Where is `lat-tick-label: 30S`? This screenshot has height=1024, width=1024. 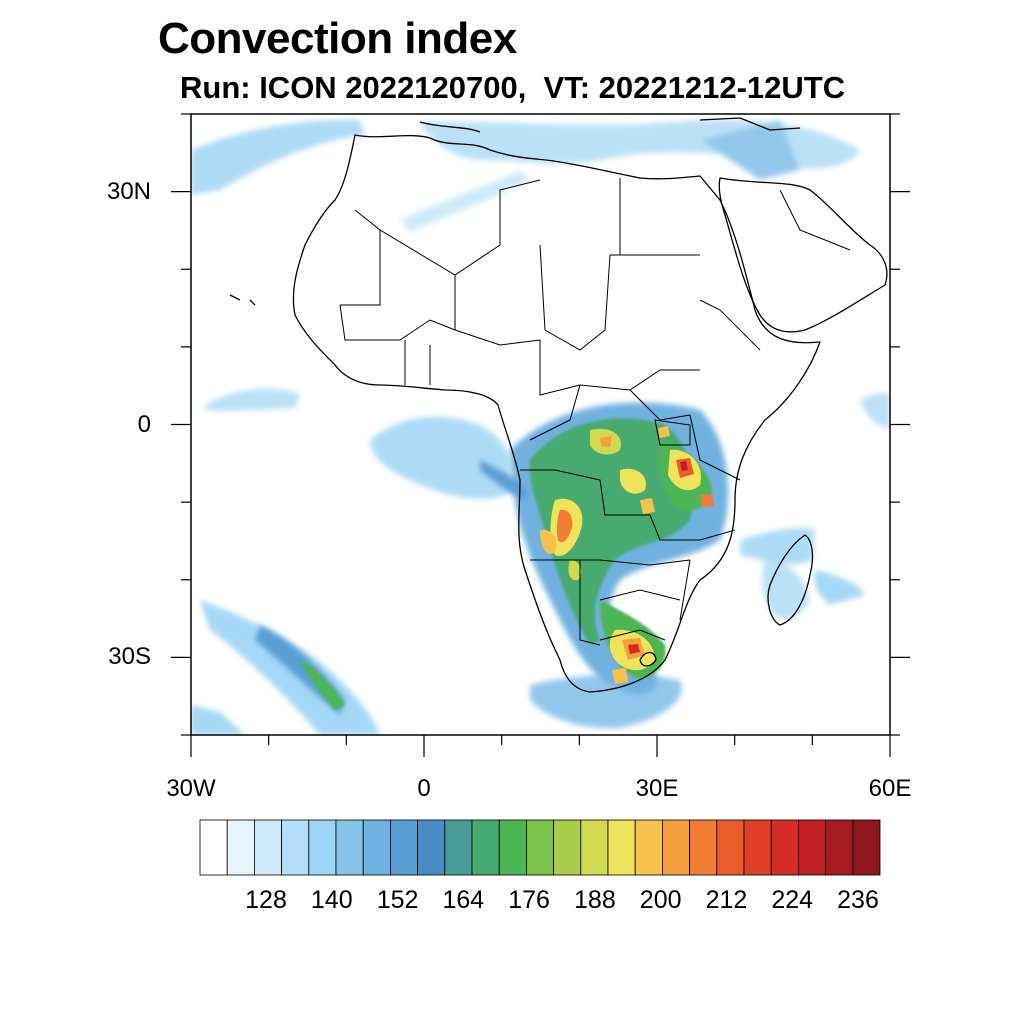
lat-tick-label: 30S is located at coordinates (129, 657).